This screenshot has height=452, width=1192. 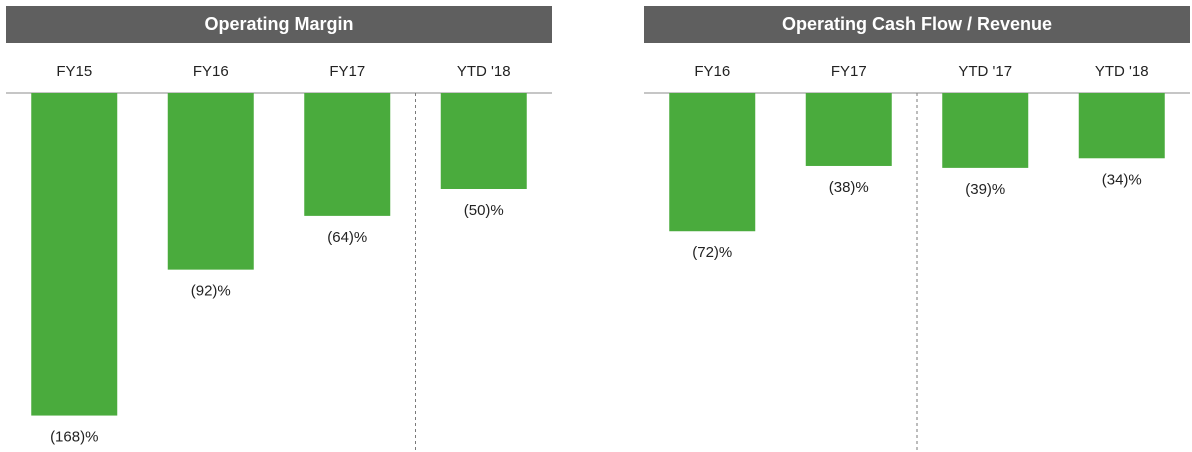 I want to click on data-label: (92)%, so click(x=211, y=291).